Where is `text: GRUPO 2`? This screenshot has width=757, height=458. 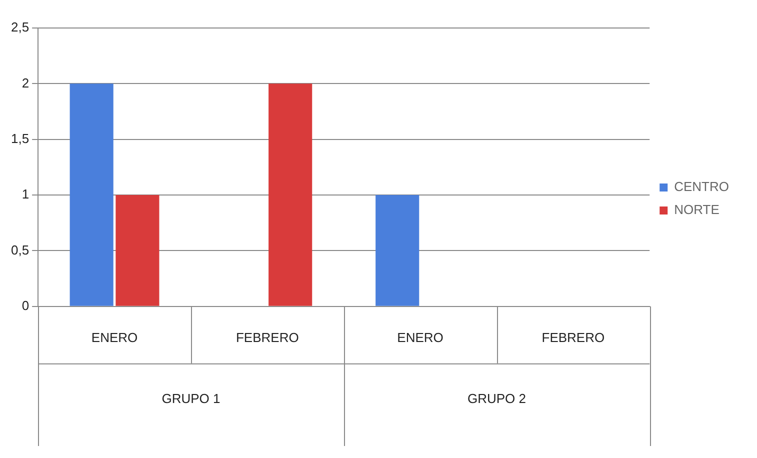
text: GRUPO 2 is located at coordinates (496, 398).